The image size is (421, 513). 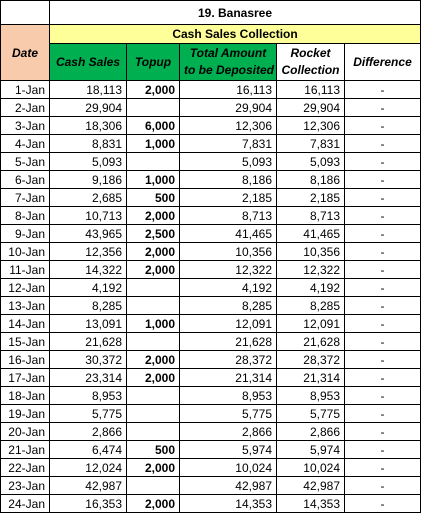 What do you see at coordinates (25, 89) in the screenshot?
I see `date-cell: 1-Jan` at bounding box center [25, 89].